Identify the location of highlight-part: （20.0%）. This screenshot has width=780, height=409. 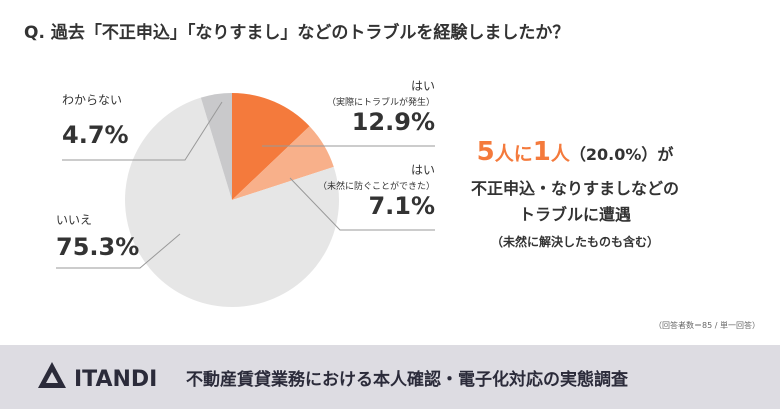
(614, 154).